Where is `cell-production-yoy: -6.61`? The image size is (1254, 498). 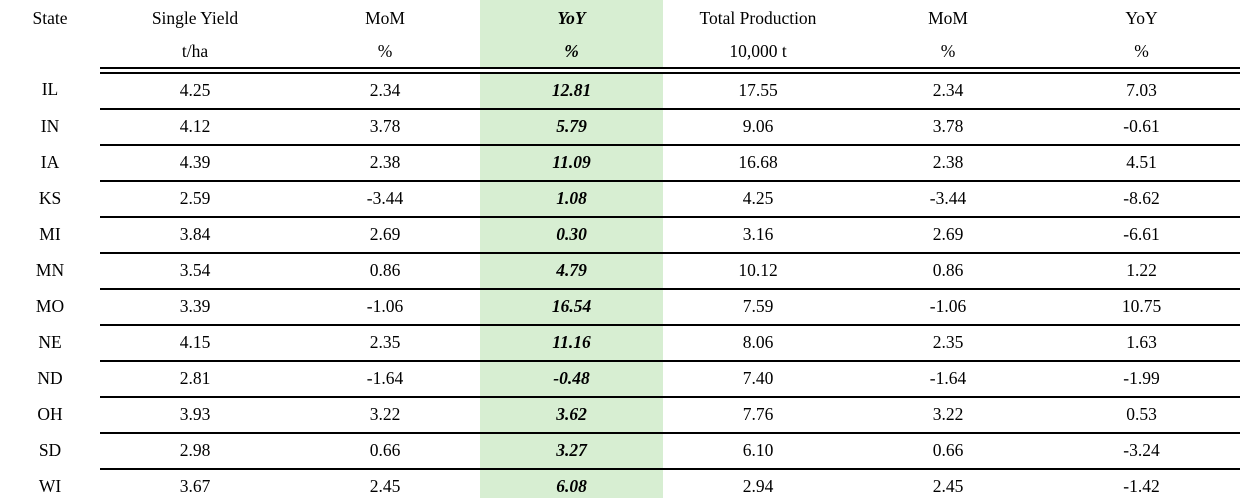
cell-production-yoy: -6.61 is located at coordinates (1141, 235).